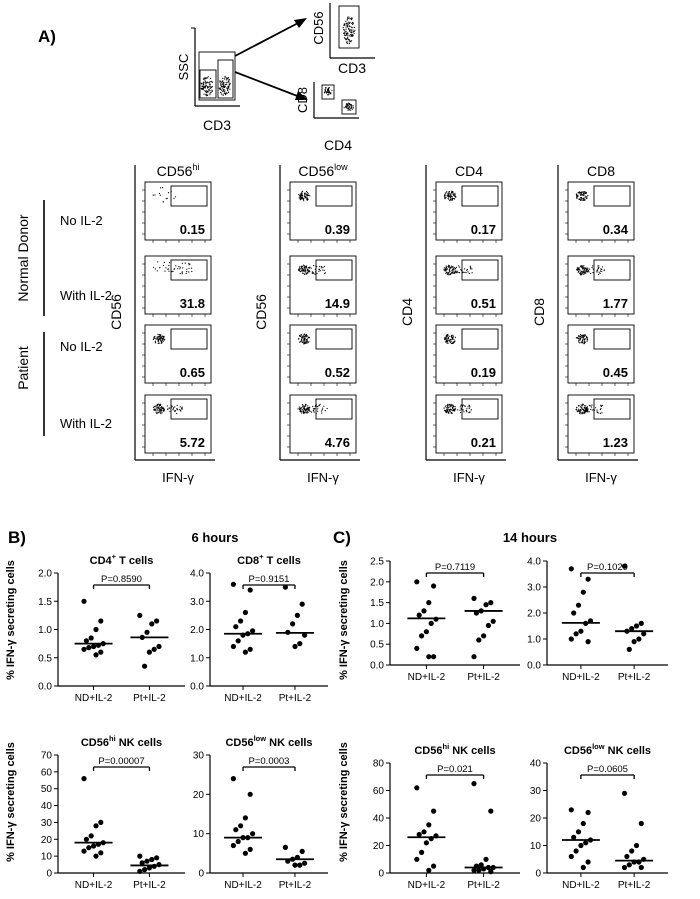 Image resolution: width=700 pixels, height=899 pixels. Describe the element at coordinates (607, 769) in the screenshot. I see `p-value-label: P=0.0605` at that location.